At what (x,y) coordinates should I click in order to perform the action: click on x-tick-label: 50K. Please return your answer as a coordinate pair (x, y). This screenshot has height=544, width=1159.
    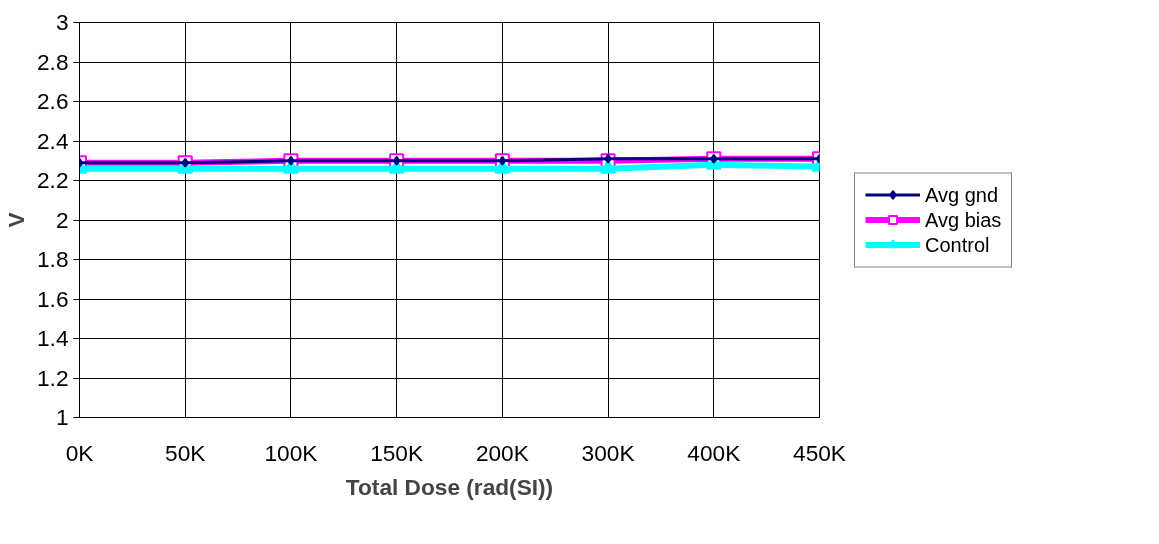
    Looking at the image, I should click on (185, 452).